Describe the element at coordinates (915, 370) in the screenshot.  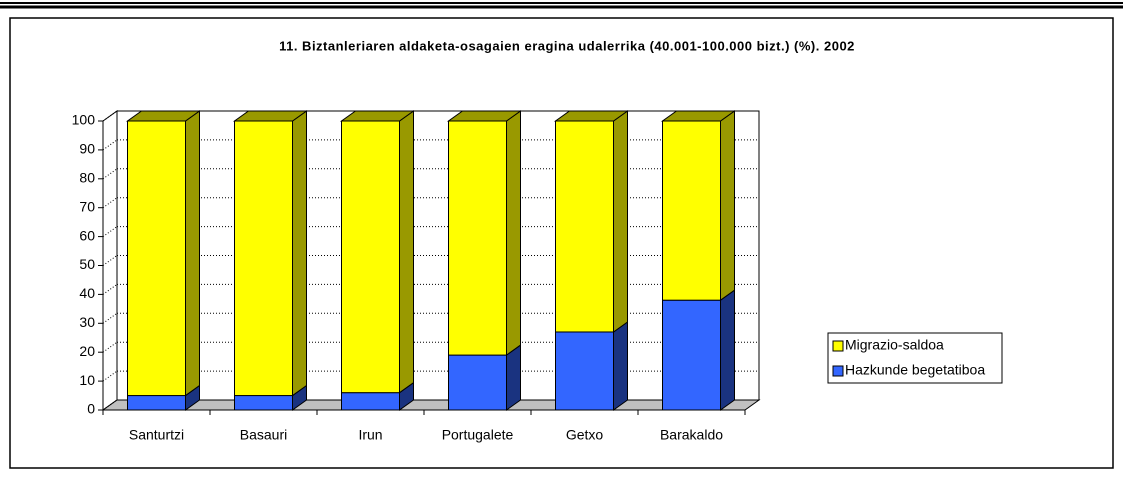
I see `legend-label: Hazkunde begetatiboa` at that location.